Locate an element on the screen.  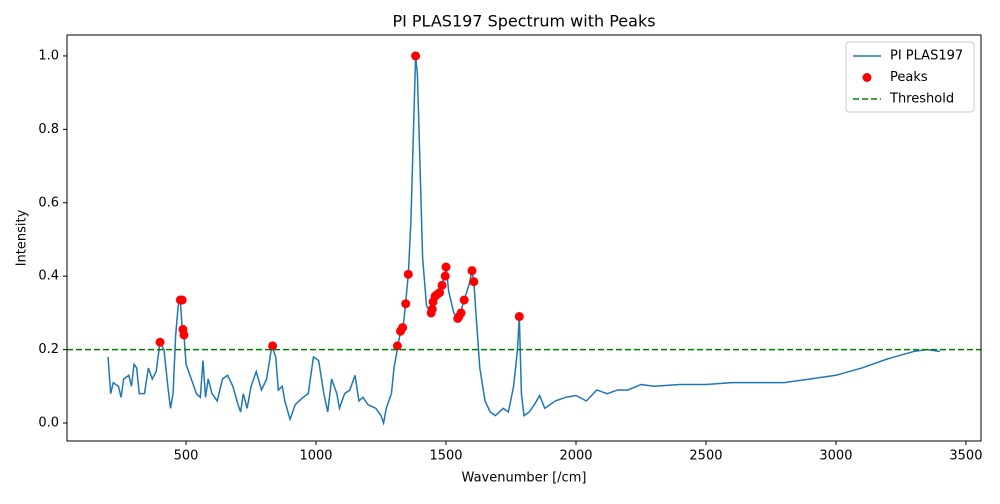
y-axis-label: Intensity is located at coordinates (22, 237).